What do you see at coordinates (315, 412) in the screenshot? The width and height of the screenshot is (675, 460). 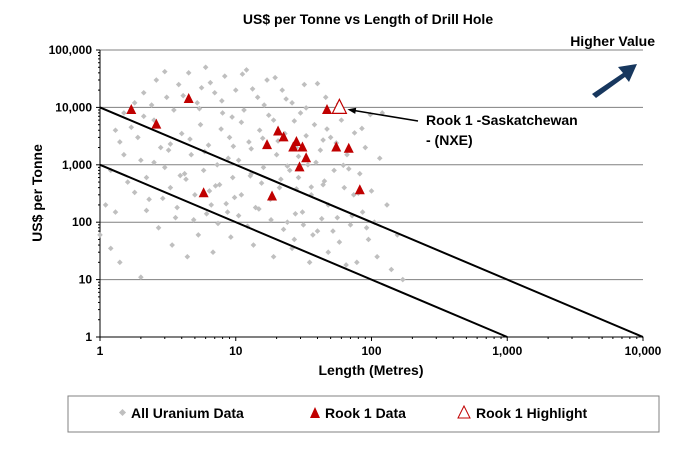 I see `legend-marker-rook1` at bounding box center [315, 412].